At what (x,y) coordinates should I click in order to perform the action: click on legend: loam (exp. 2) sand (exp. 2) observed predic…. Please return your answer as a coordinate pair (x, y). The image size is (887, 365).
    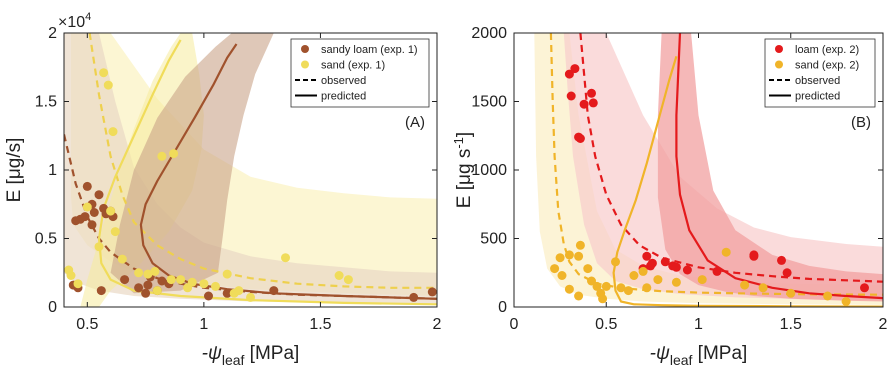
    Looking at the image, I should click on (820, 73).